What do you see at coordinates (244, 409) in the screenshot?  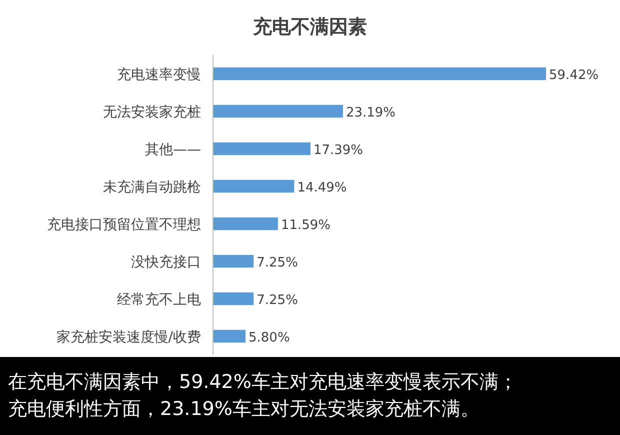 I see `text: 充电便利性方面，23.19%车主对无法安装家充桩不满。` at bounding box center [244, 409].